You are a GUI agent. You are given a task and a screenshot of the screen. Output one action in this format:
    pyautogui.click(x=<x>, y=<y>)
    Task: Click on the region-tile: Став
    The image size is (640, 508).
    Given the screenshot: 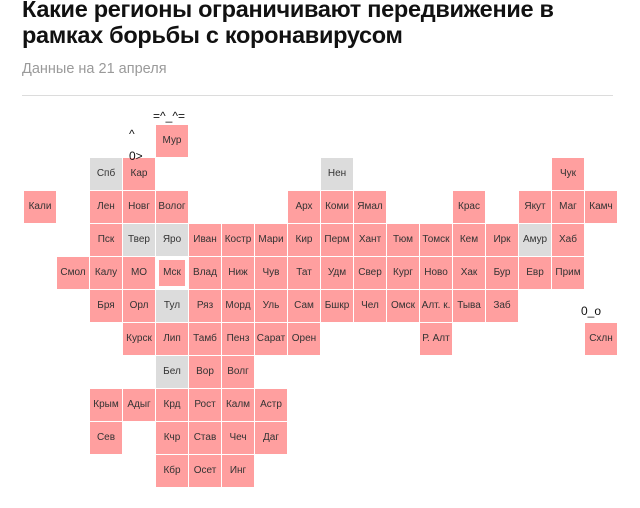 What is the action you would take?
    pyautogui.click(x=205, y=438)
    